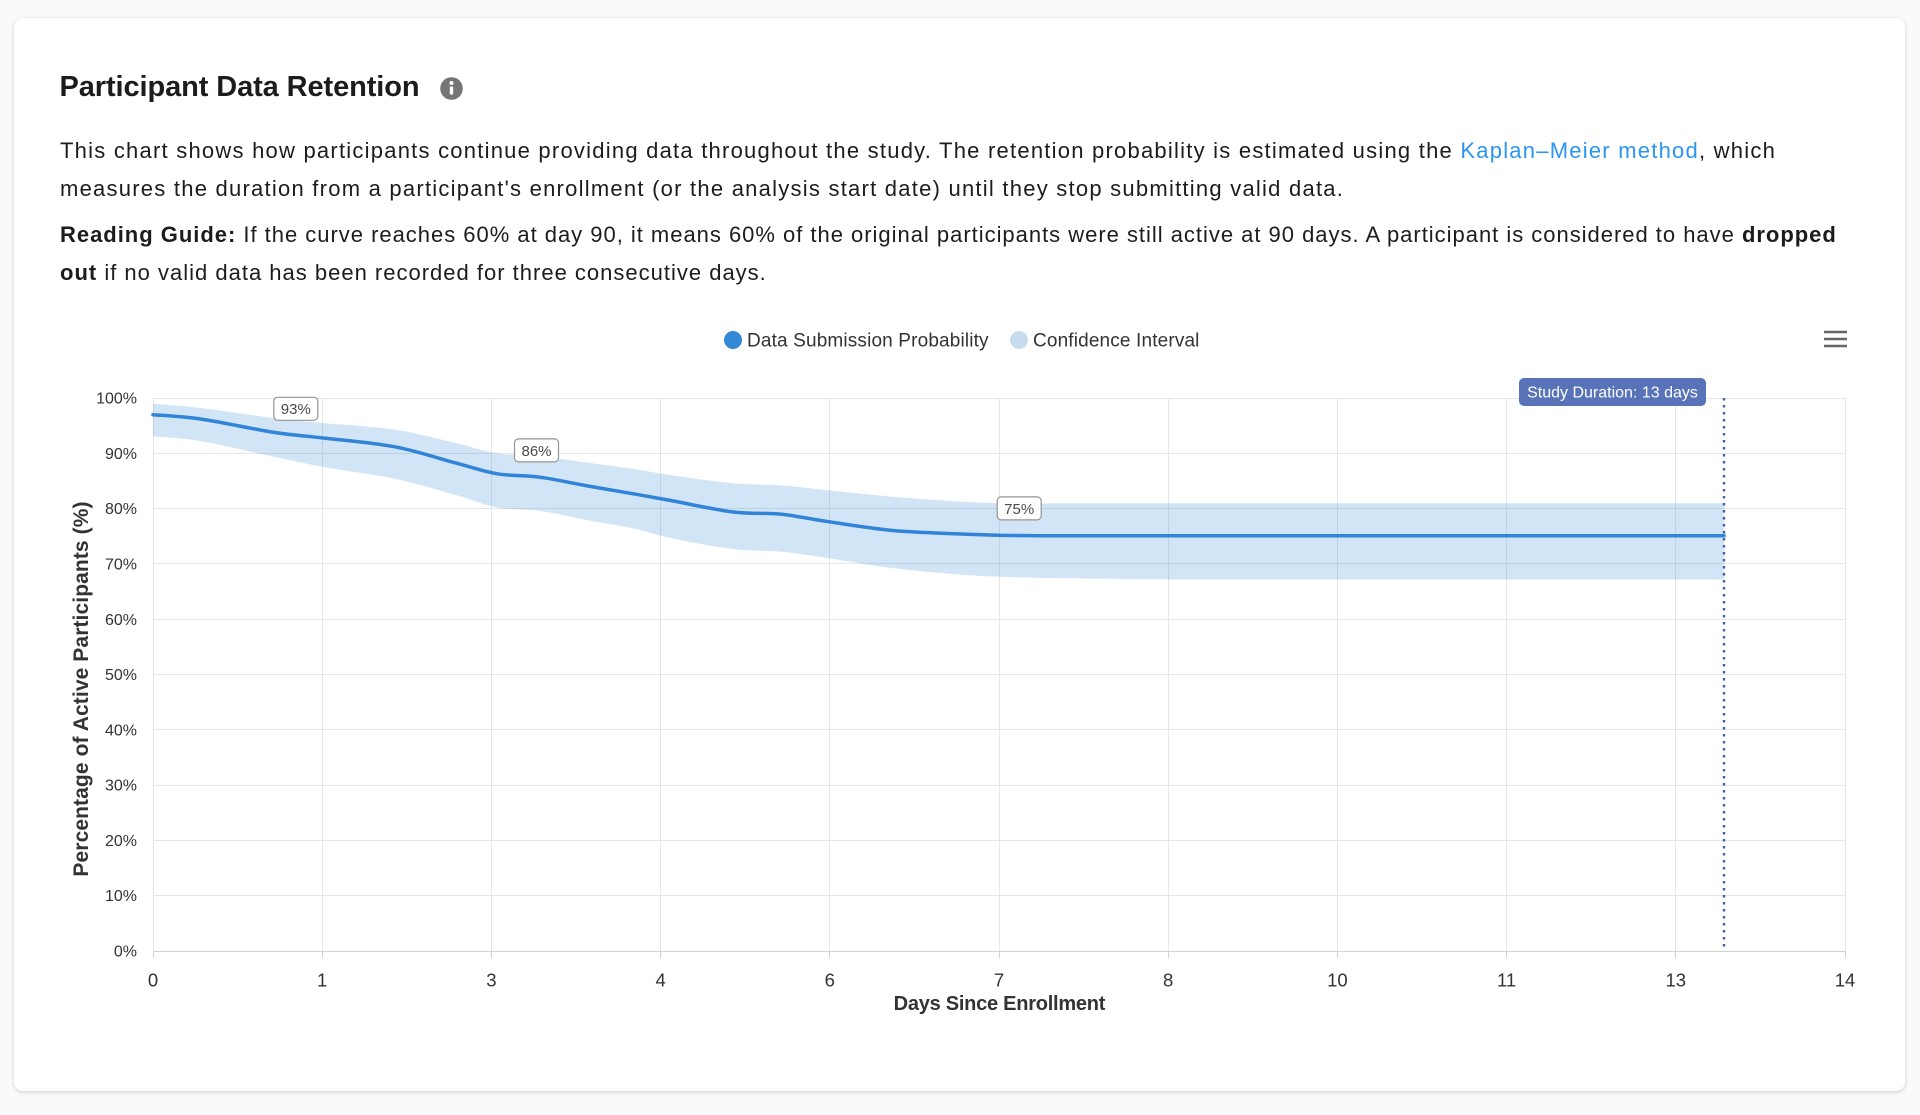 This screenshot has width=1920, height=1115. What do you see at coordinates (491, 980) in the screenshot?
I see `svg-text: 3` at bounding box center [491, 980].